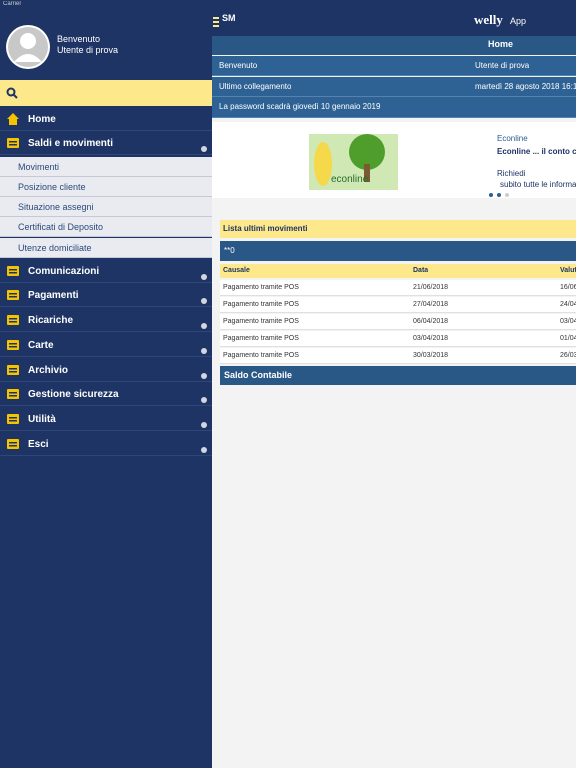 This screenshot has width=576, height=768. Describe the element at coordinates (536, 151) in the screenshot. I see `banner-subtitle: Econline ... il conto c` at that location.